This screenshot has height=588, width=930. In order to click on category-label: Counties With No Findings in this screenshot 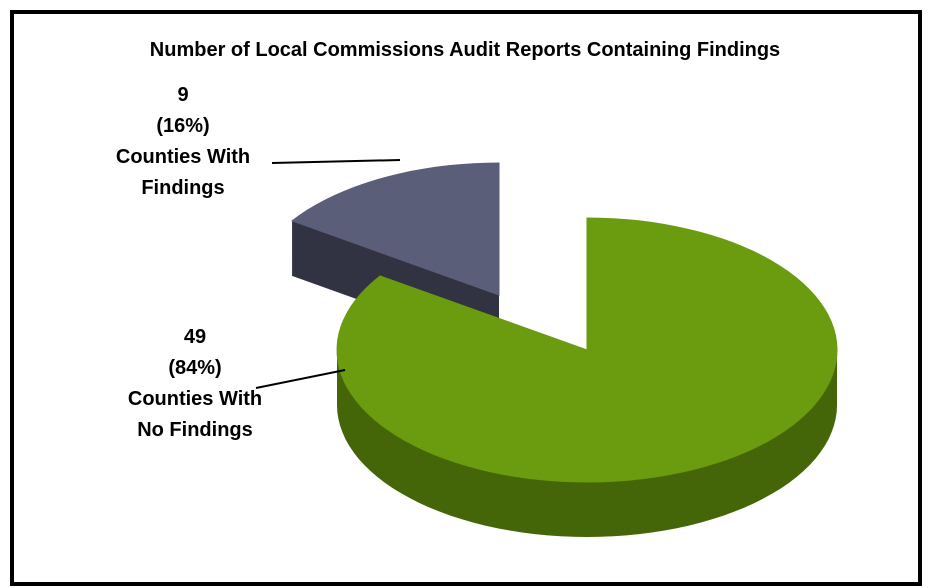, I will do `click(195, 414)`.